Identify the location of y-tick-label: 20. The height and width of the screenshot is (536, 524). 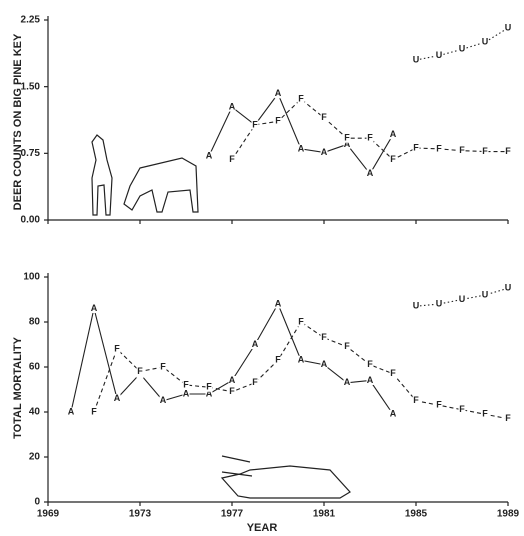
(35, 457).